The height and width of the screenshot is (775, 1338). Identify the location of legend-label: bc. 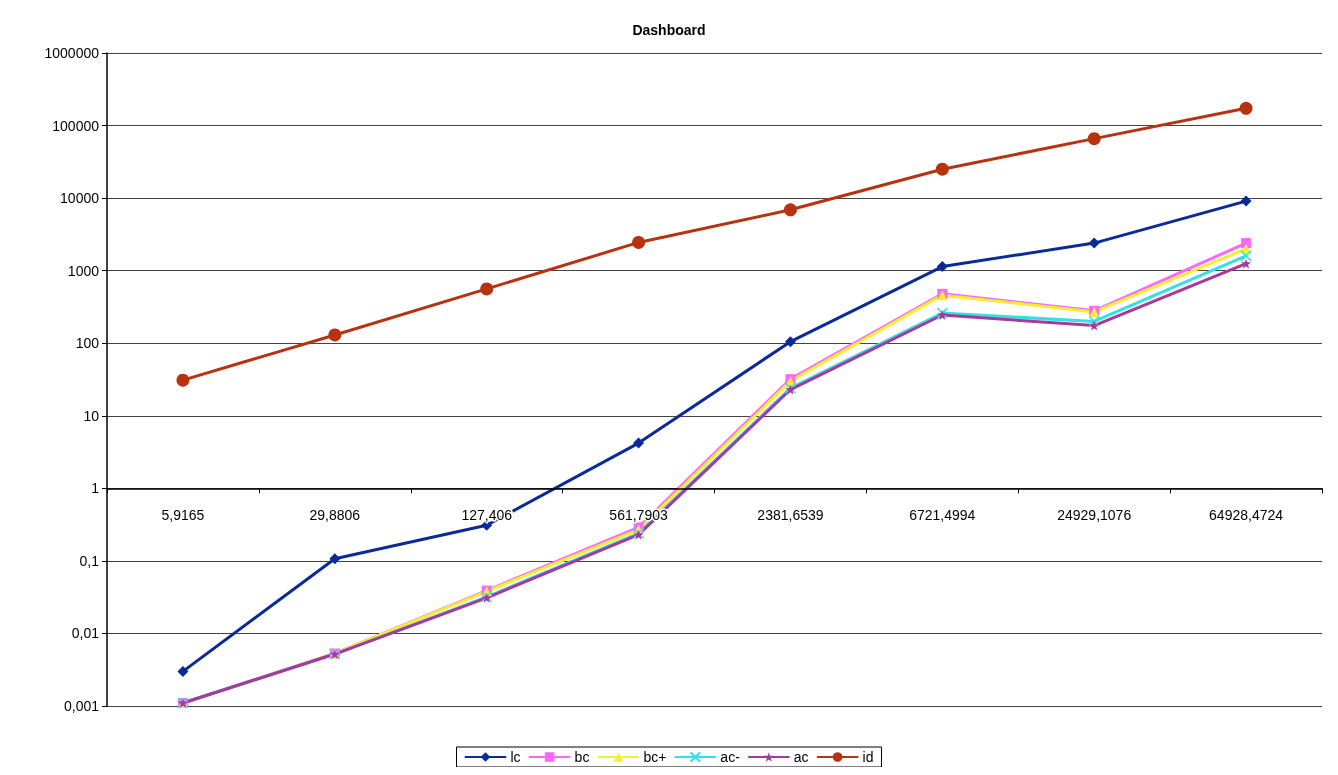
(582, 757).